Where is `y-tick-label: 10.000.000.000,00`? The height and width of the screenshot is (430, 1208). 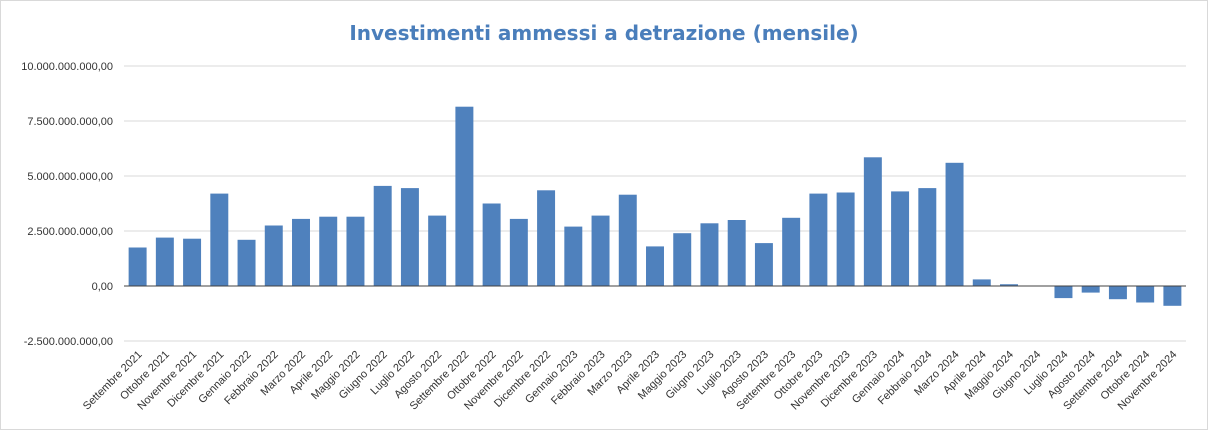 y-tick-label: 10.000.000.000,00 is located at coordinates (67, 67).